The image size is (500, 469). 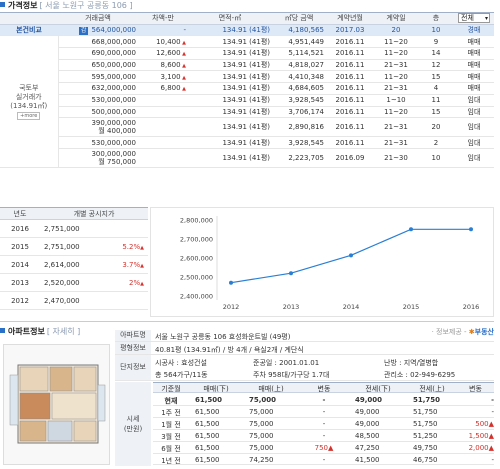 I want to click on floor-cell: 2, so click(x=436, y=142).